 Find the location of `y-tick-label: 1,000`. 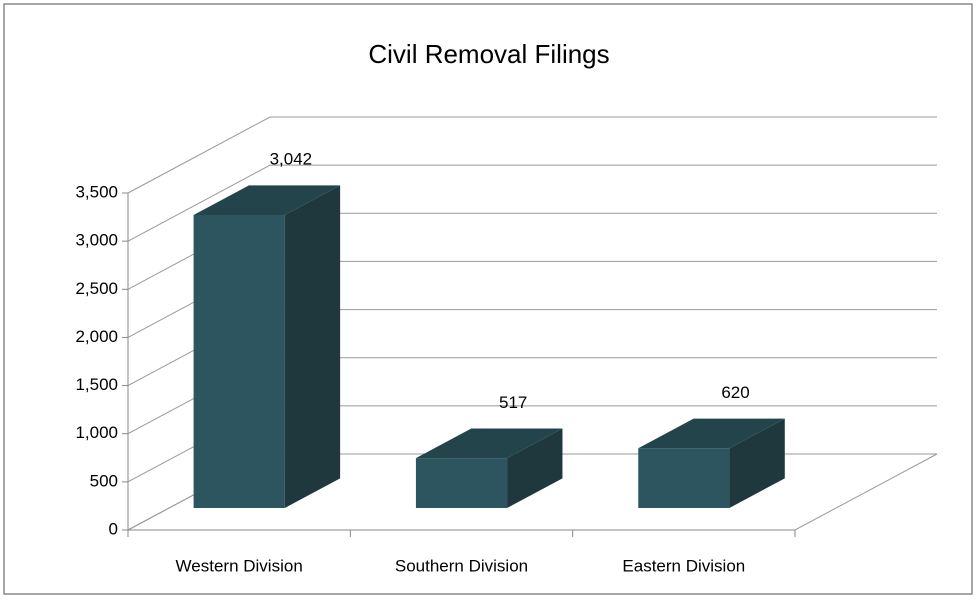

y-tick-label: 1,000 is located at coordinates (96, 432).